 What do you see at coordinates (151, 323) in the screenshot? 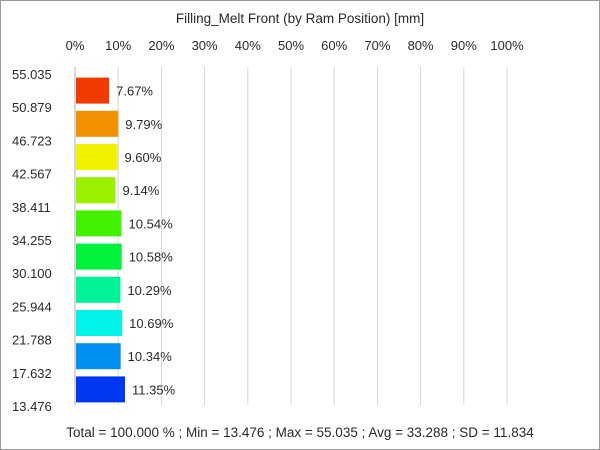
I see `bar-value-label: 10.69%` at bounding box center [151, 323].